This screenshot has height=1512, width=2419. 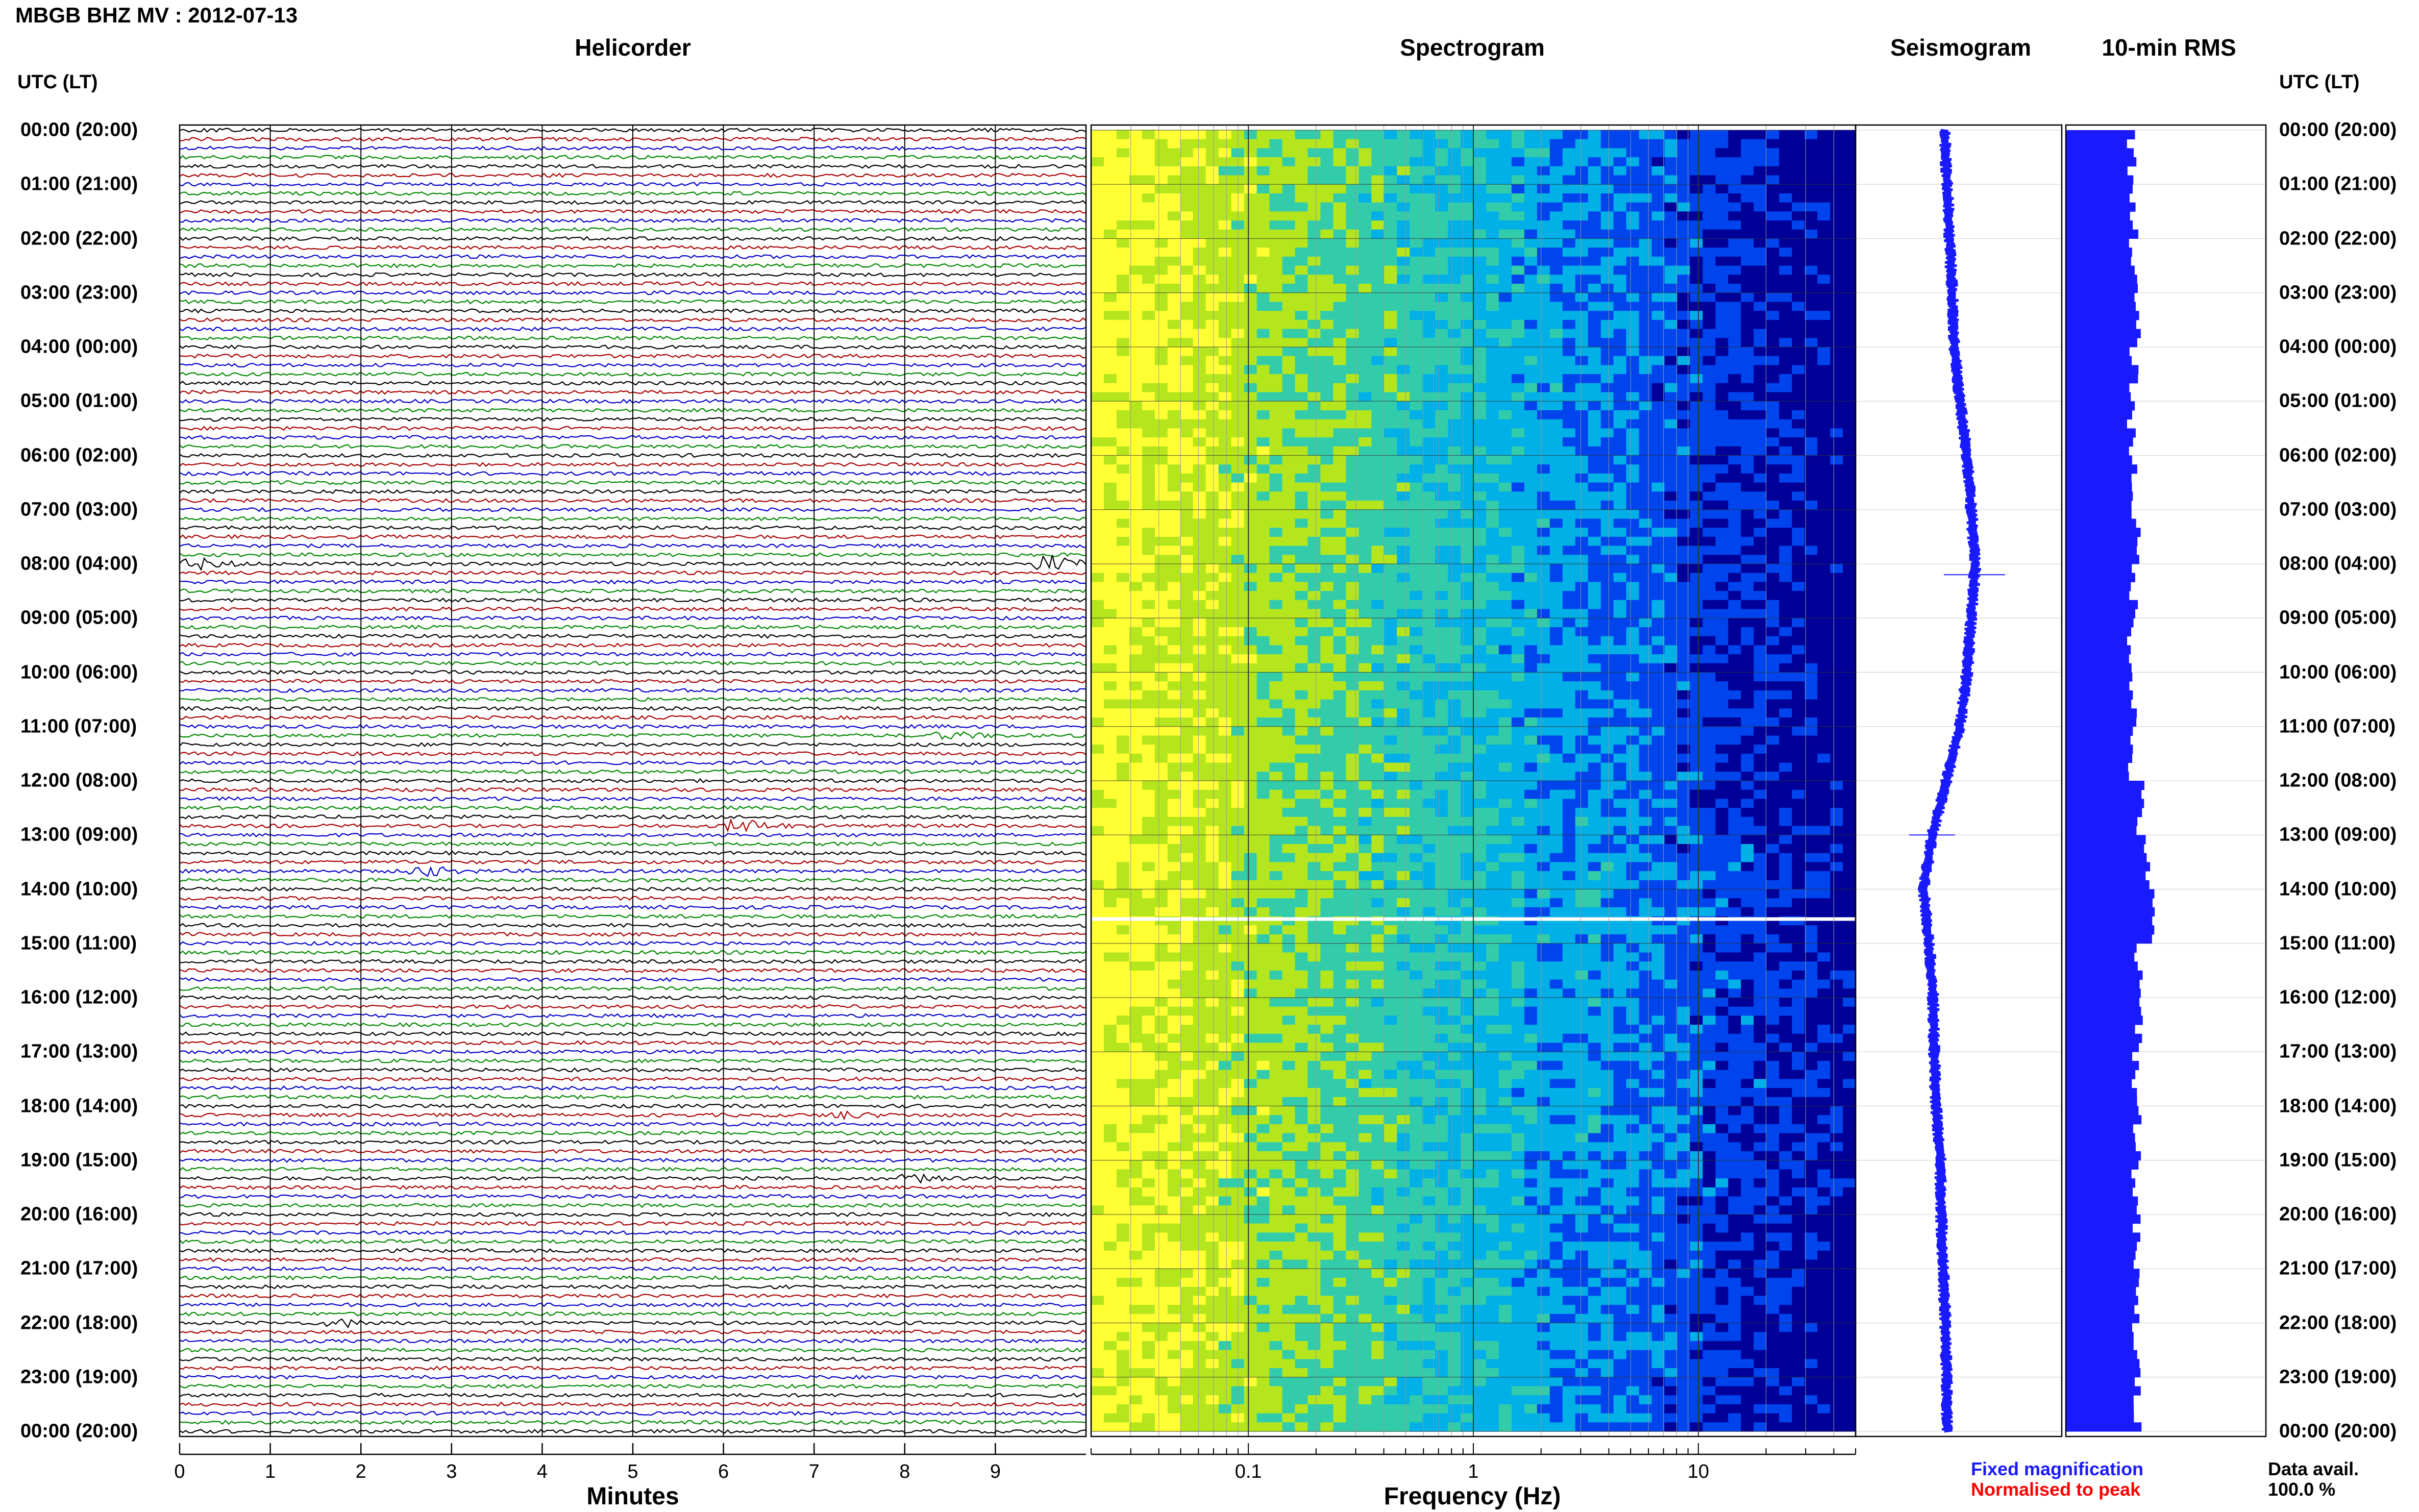 What do you see at coordinates (179, 1471) in the screenshot?
I see `helicorder-tick-label: 0` at bounding box center [179, 1471].